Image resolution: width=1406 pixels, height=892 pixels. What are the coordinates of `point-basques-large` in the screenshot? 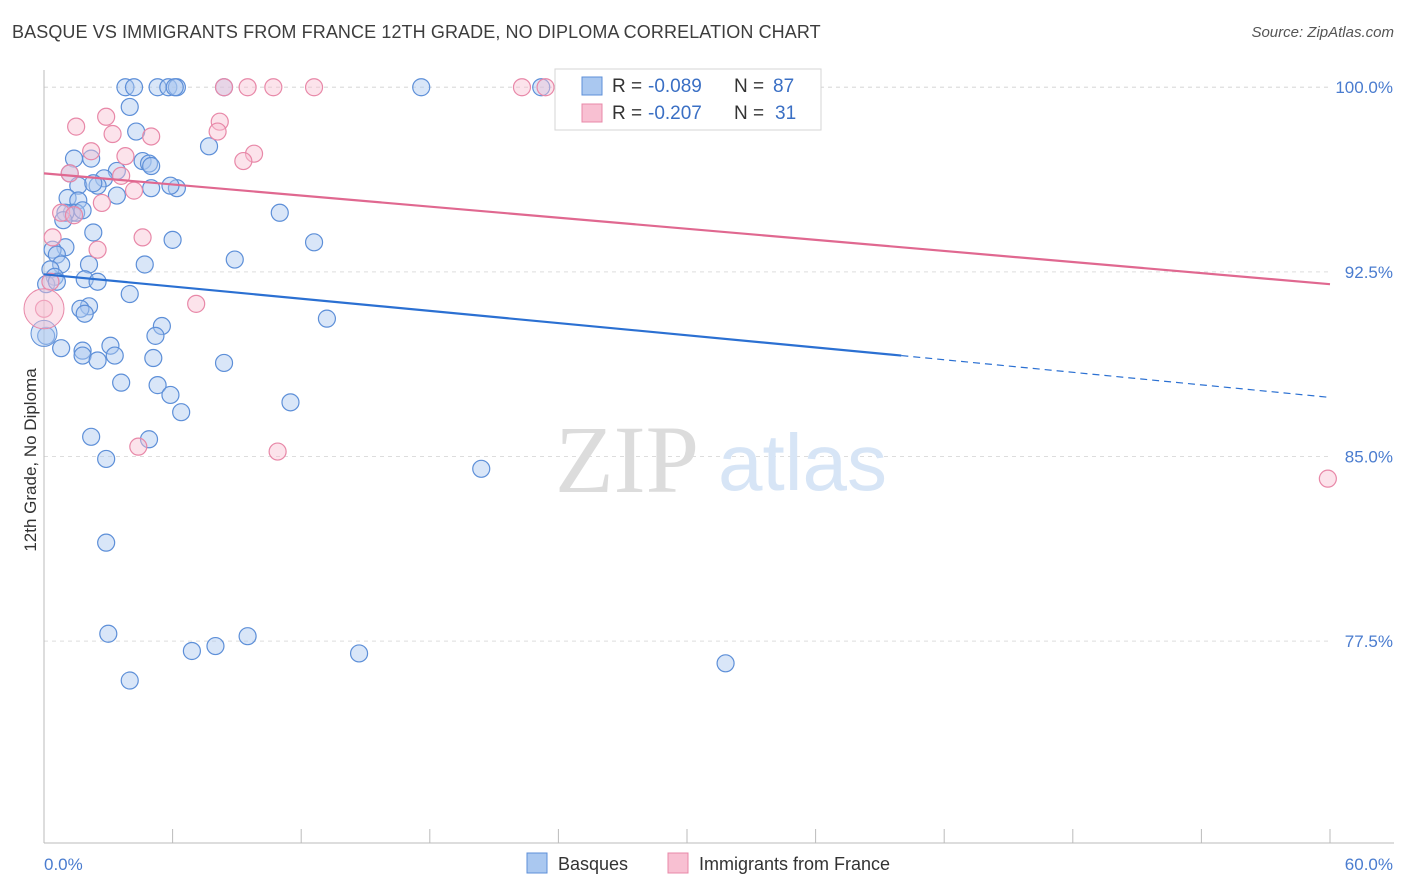 It's located at (44, 333).